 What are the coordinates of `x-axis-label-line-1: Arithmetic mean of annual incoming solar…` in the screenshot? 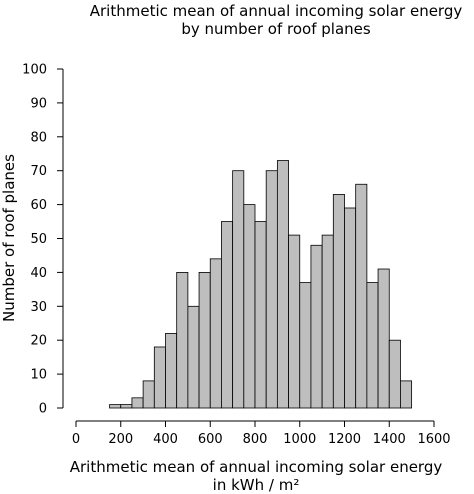 It's located at (256, 467).